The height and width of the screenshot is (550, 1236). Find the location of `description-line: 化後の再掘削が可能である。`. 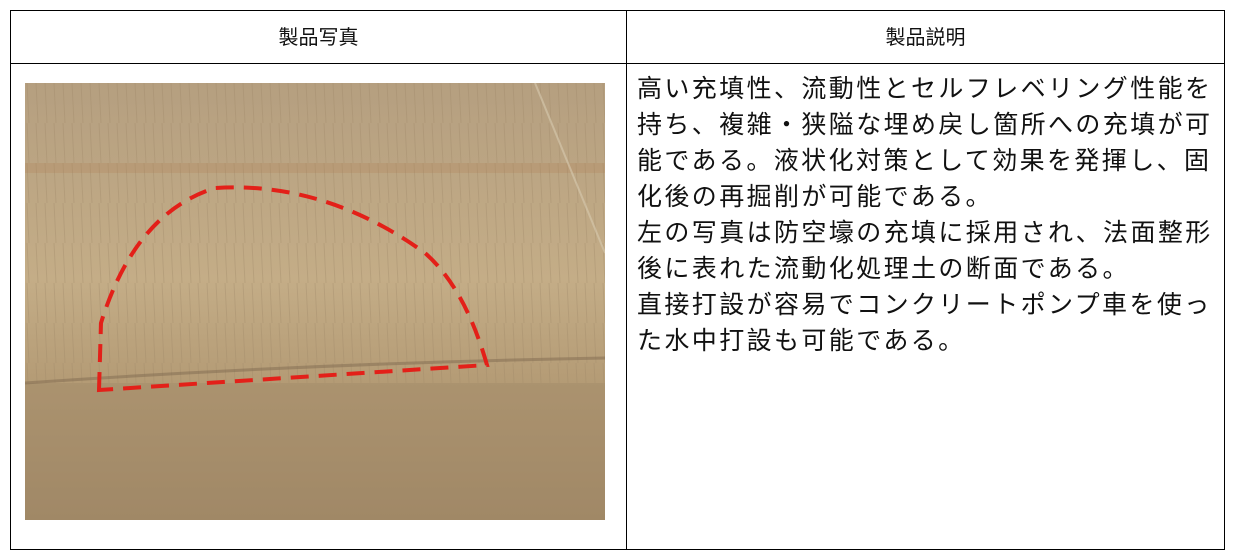

description-line: 化後の再掘削が可能である。 is located at coordinates (815, 196).